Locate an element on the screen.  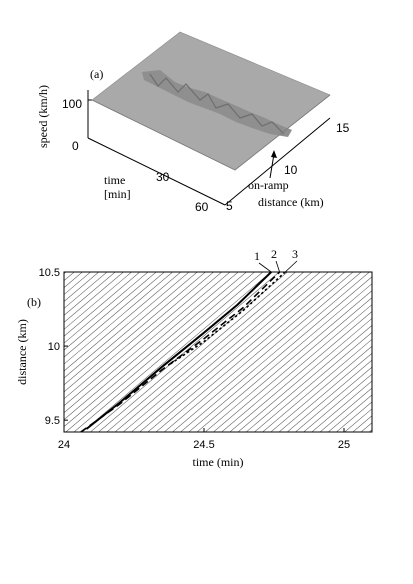
highlighted-trajectories is located at coordinates (183, 352).